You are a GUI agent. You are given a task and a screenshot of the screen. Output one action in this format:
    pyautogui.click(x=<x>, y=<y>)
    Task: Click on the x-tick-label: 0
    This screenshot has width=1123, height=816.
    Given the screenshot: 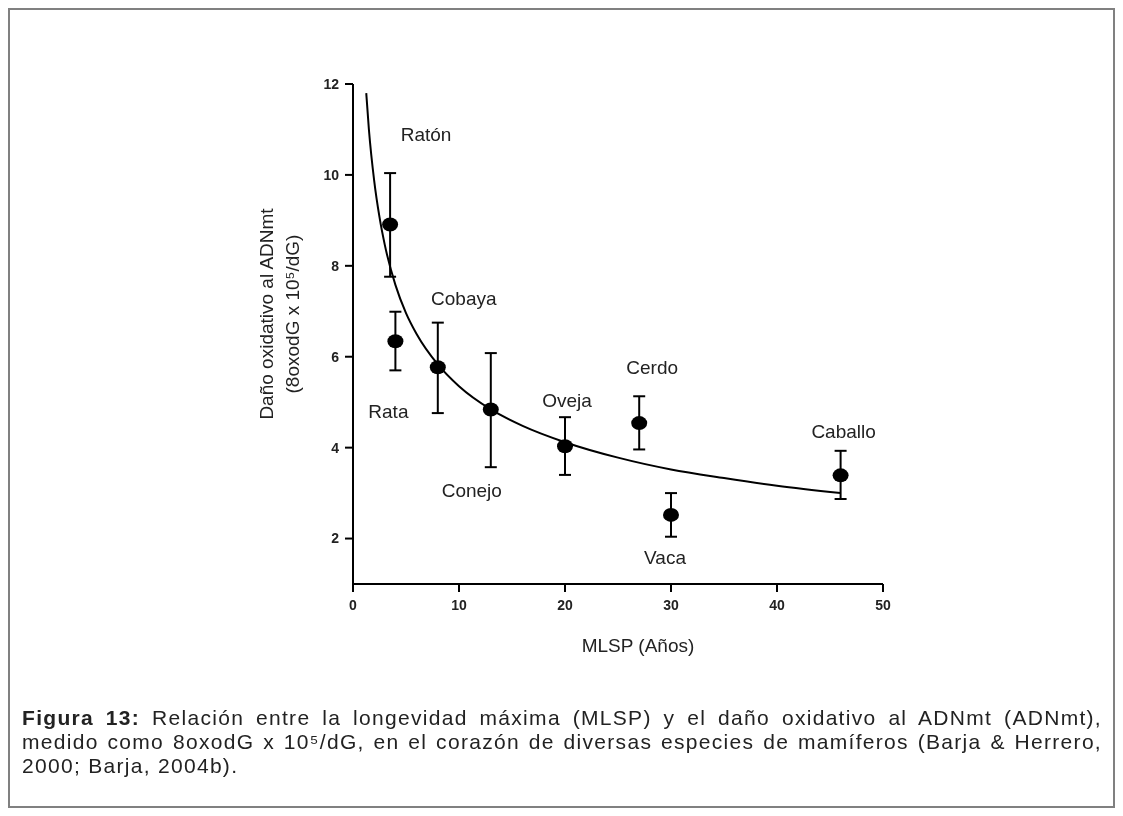 What is the action you would take?
    pyautogui.click(x=353, y=605)
    